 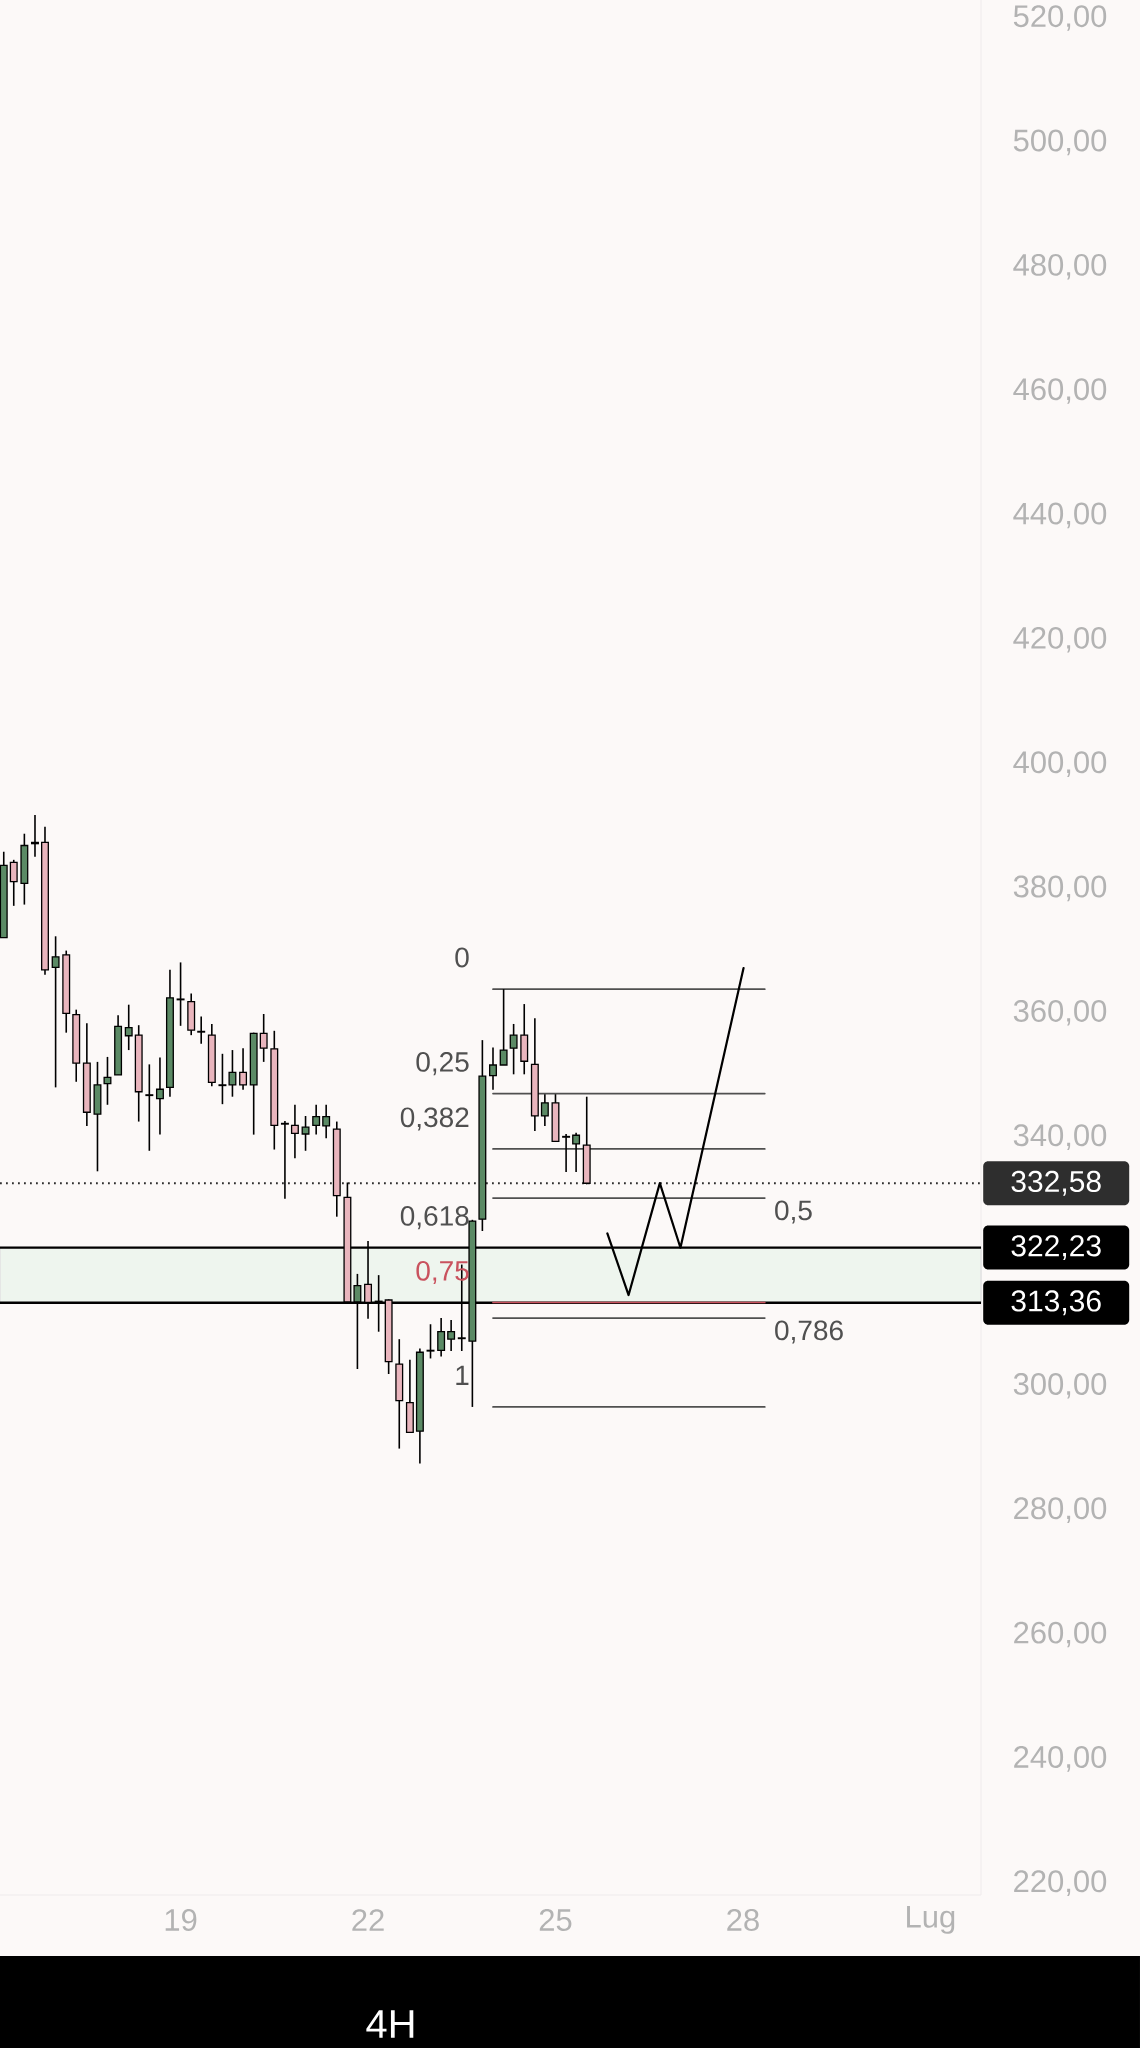 I want to click on ref-line-label: 313,36, so click(x=1056, y=1303).